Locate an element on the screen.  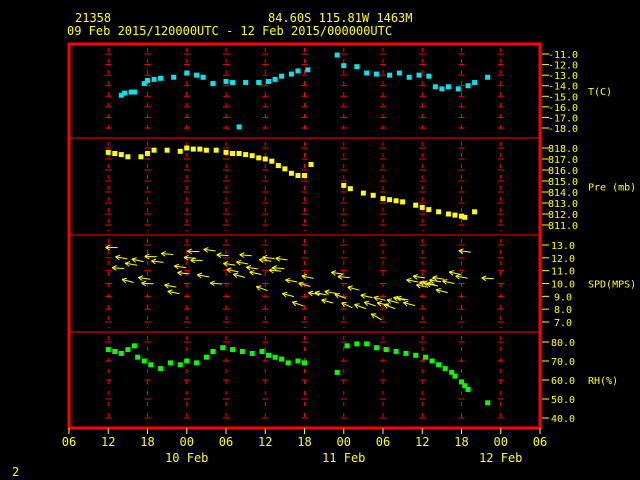
y-tick-label: 811.0 is located at coordinates (563, 226).